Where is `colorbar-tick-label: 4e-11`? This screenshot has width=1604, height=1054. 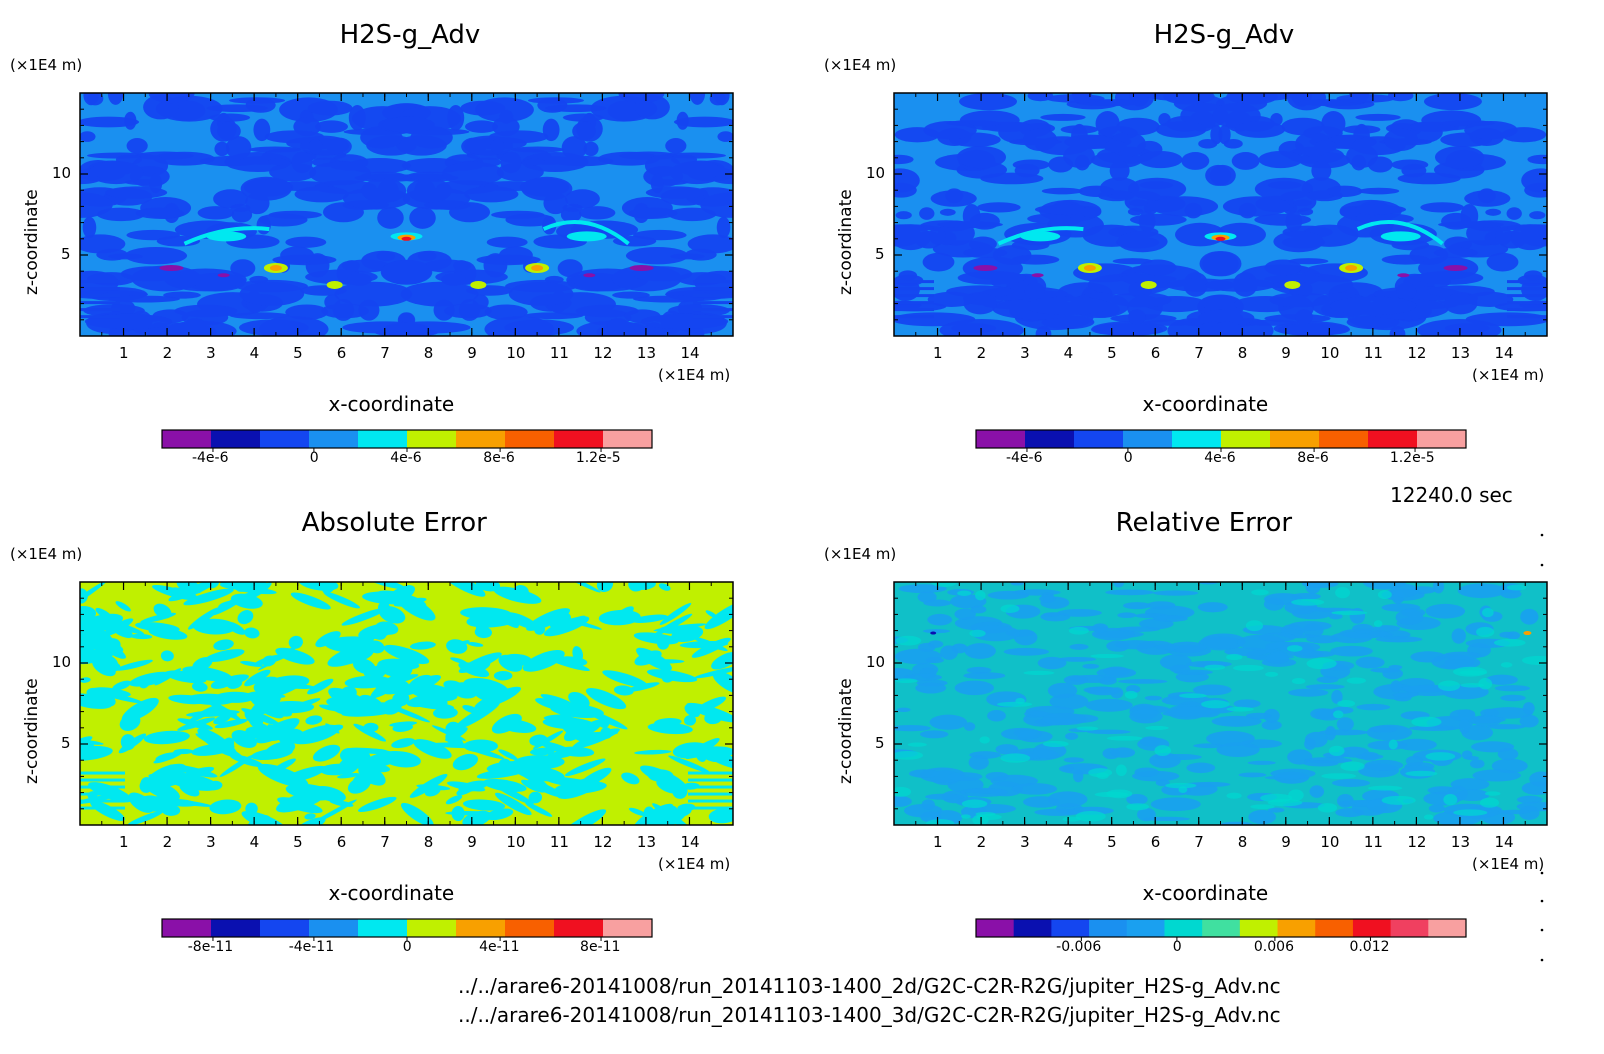
colorbar-tick-label: 4e-11 is located at coordinates (499, 947).